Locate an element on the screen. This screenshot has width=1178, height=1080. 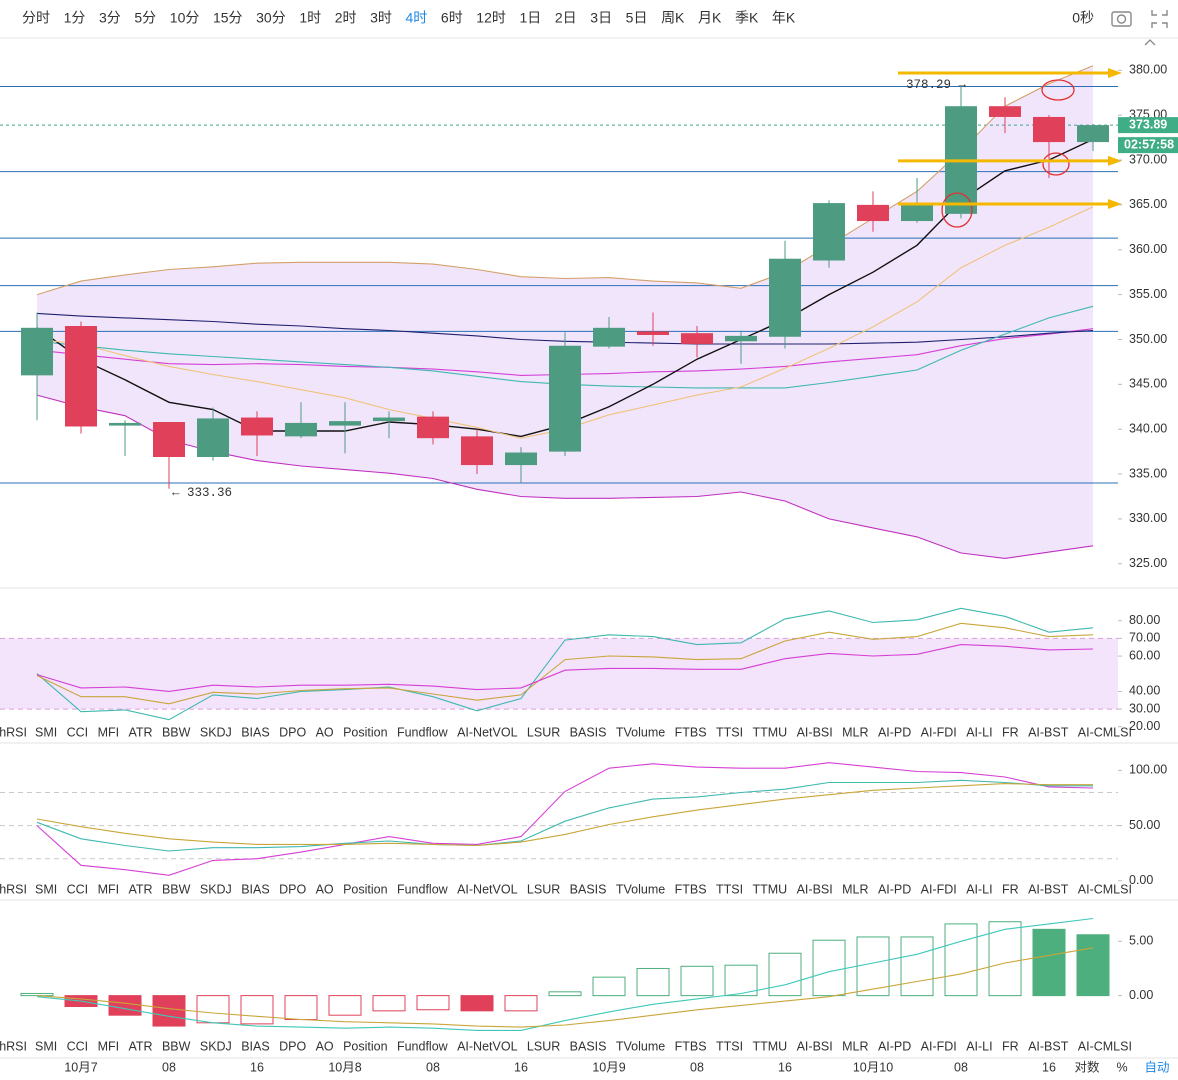
refresh-label: 0秒 is located at coordinates (1083, 18).